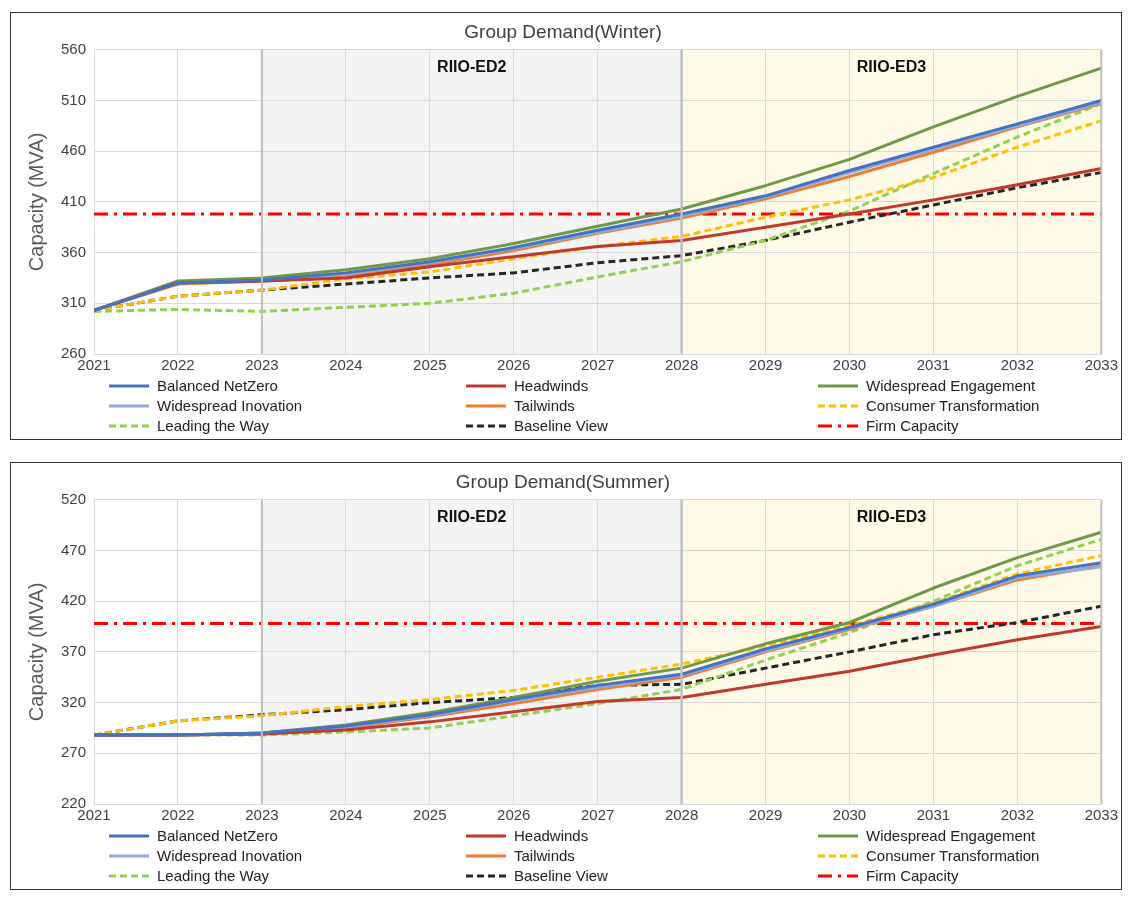 The image size is (1132, 905). What do you see at coordinates (74, 701) in the screenshot?
I see `y-tick-label: 320` at bounding box center [74, 701].